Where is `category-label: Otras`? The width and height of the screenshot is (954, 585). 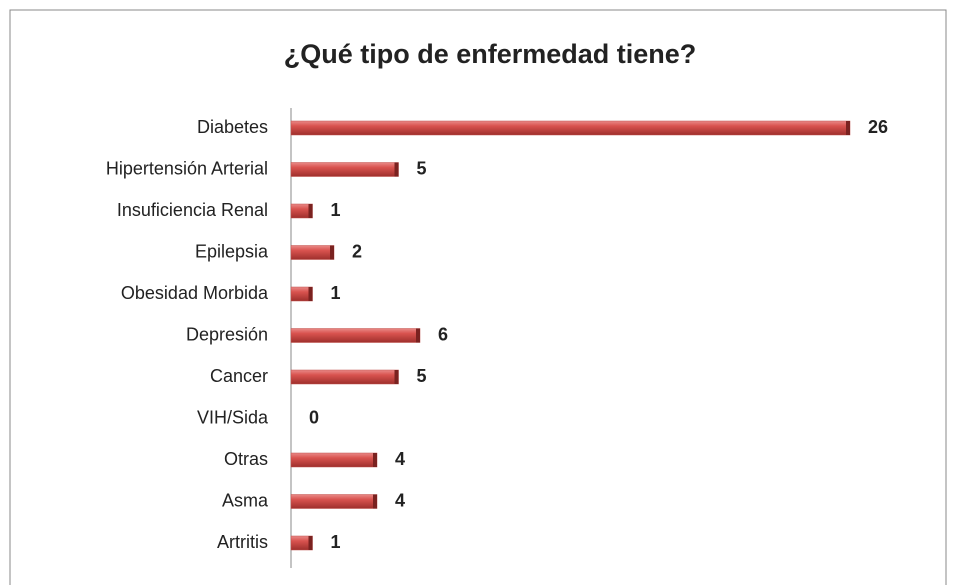 category-label: Otras is located at coordinates (246, 459).